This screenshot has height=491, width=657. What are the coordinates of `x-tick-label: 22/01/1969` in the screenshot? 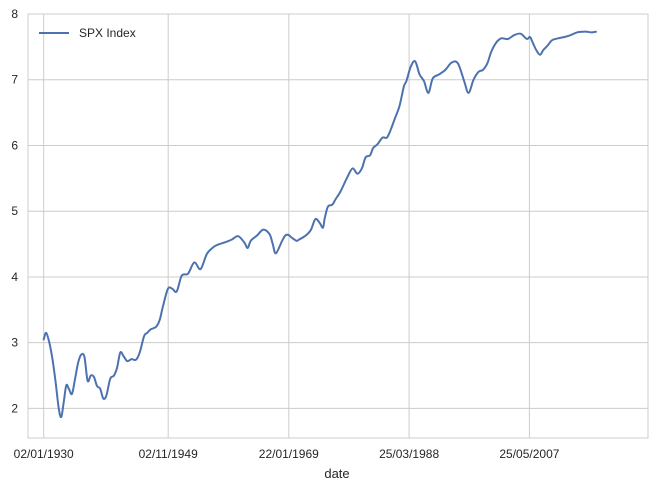 It's located at (289, 454).